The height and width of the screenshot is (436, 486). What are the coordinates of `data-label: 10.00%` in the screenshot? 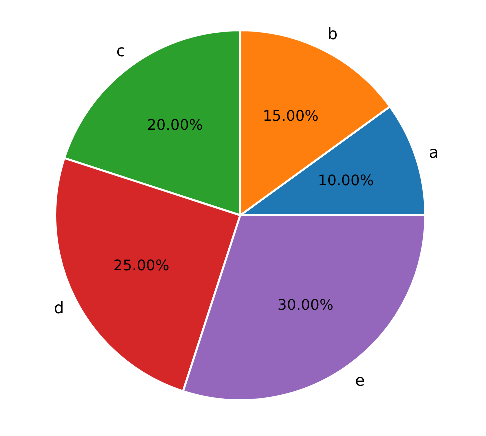 It's located at (346, 181).